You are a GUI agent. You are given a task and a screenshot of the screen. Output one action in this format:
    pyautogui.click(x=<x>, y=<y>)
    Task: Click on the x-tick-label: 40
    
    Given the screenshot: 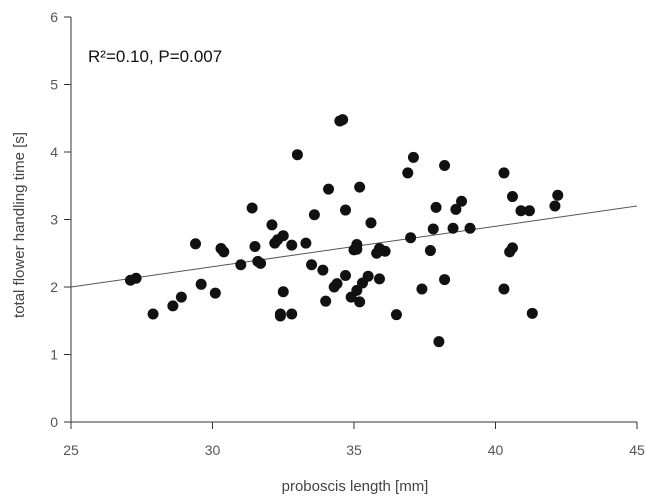 What is the action you would take?
    pyautogui.click(x=496, y=450)
    